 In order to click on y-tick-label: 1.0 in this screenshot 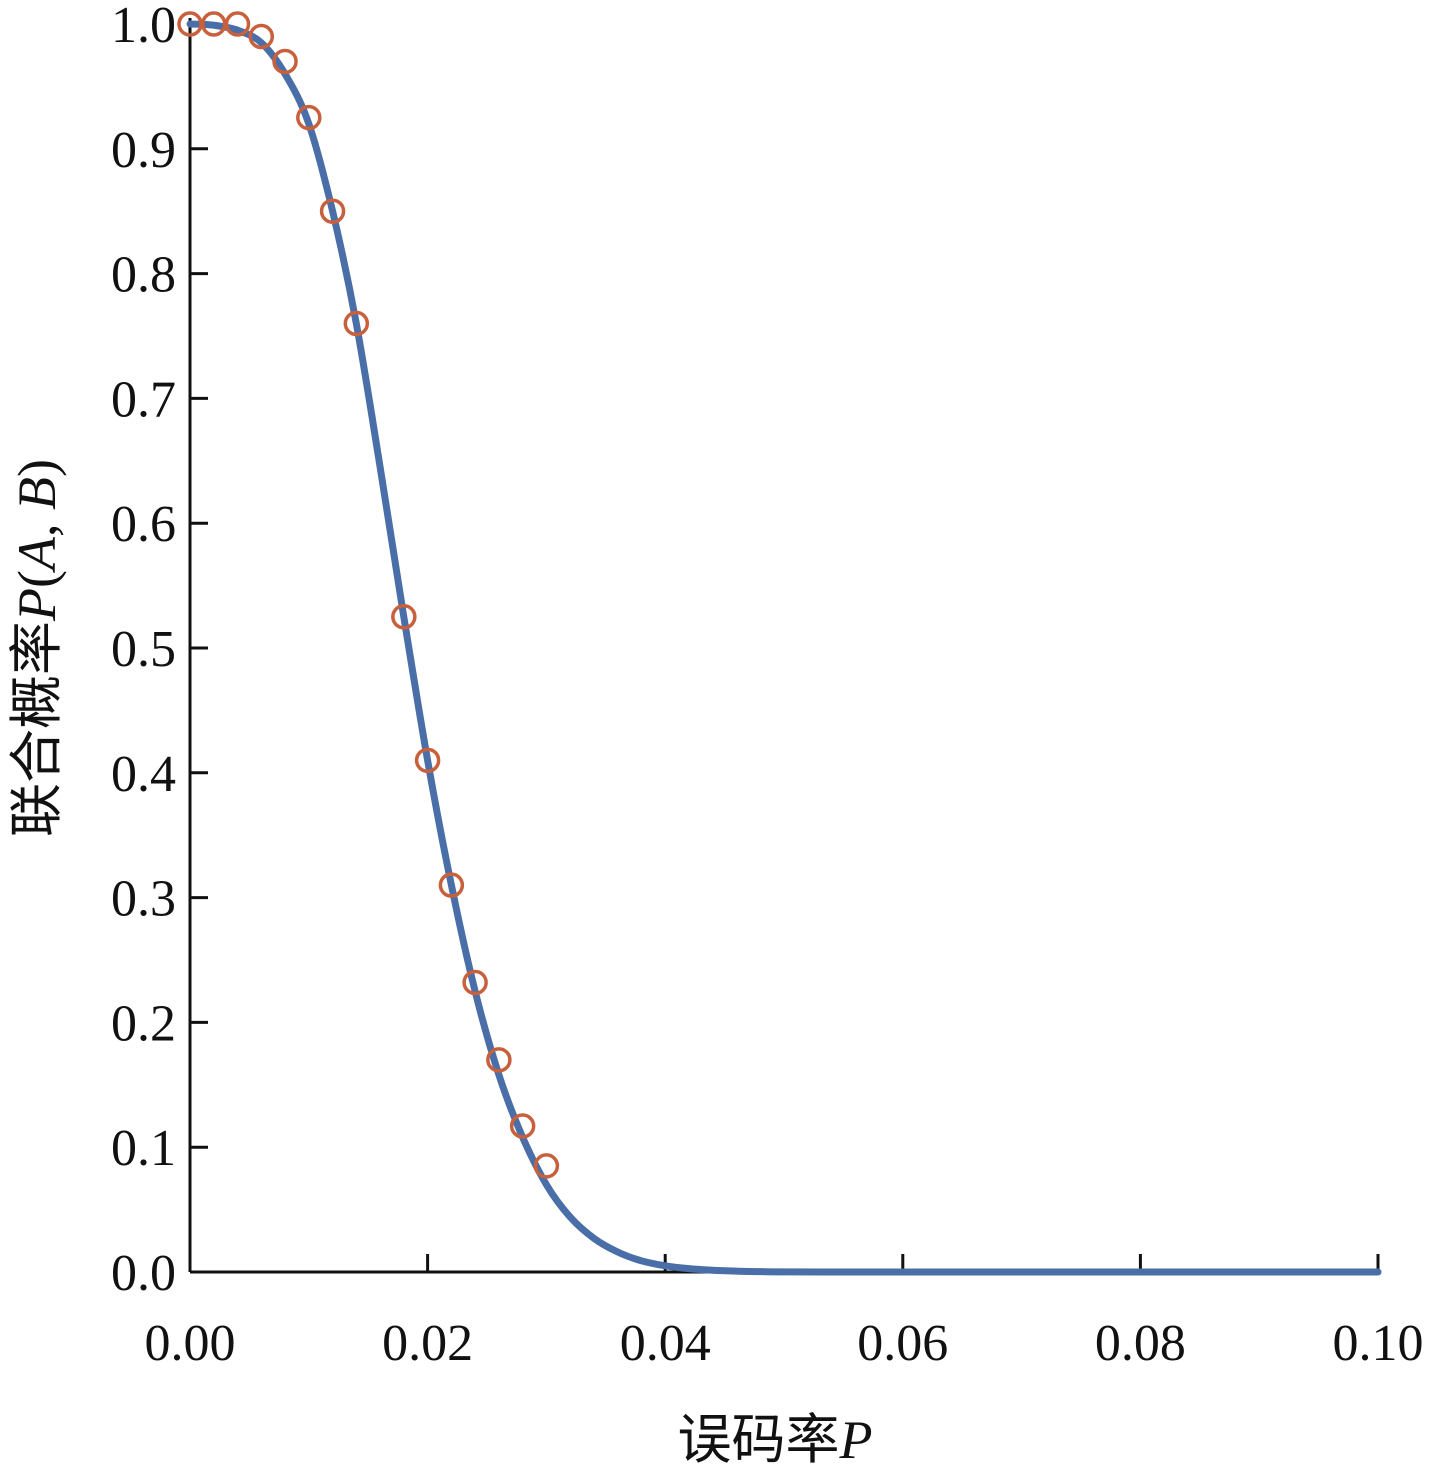, I will do `click(143, 27)`.